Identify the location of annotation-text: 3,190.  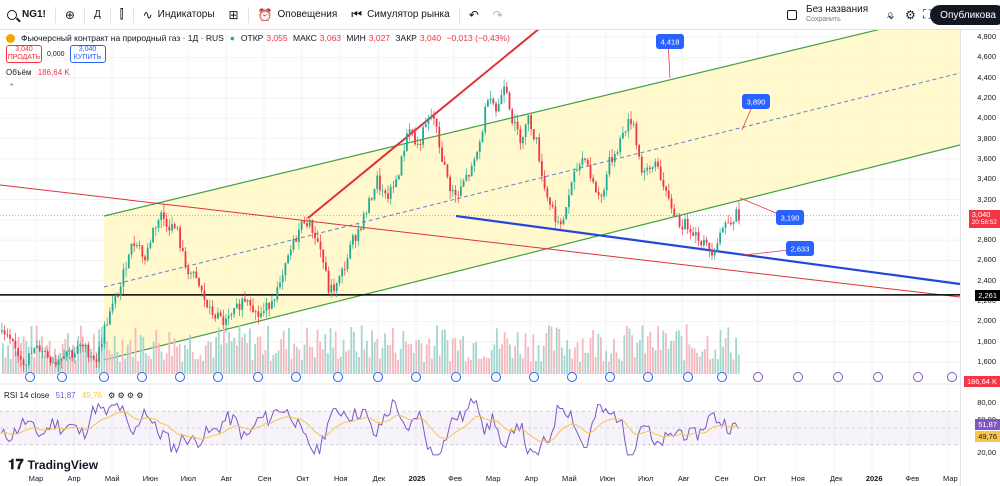
(790, 218).